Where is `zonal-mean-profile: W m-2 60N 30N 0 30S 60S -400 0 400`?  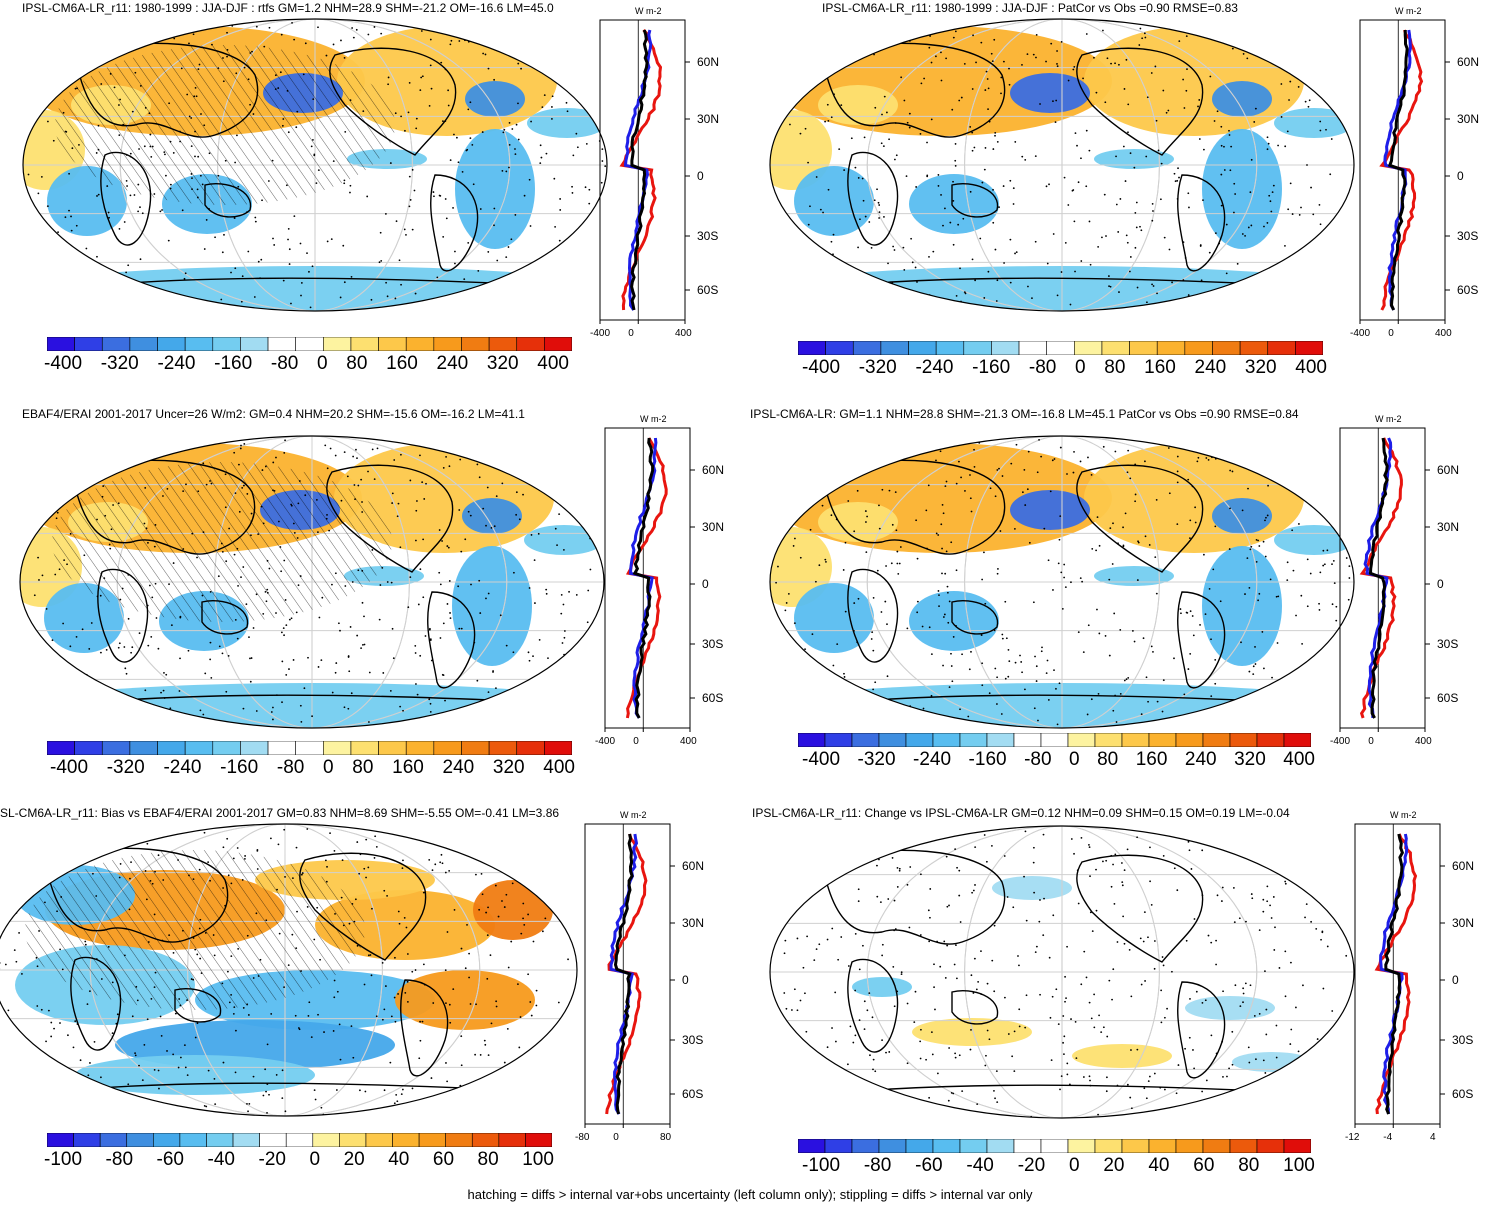
zonal-mean-profile: W m-2 60N 30N 0 30S 60S -400 0 400 is located at coordinates (1414, 172).